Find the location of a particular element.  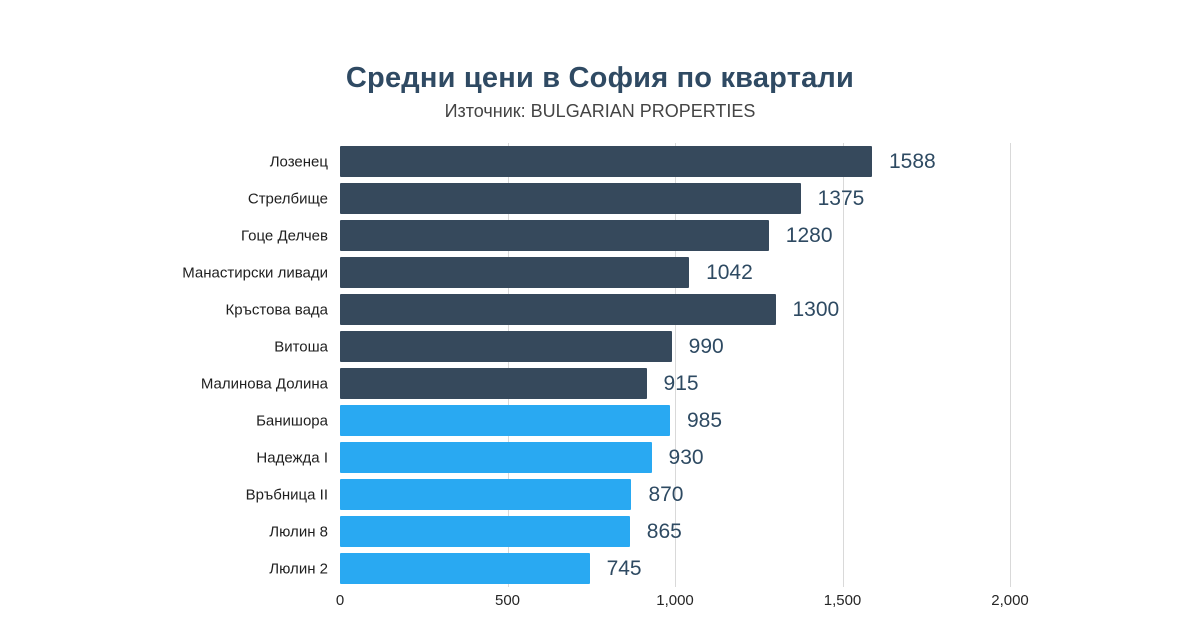

x-axis: 0 500 1,000 1,500 2,000 is located at coordinates (682, 599).